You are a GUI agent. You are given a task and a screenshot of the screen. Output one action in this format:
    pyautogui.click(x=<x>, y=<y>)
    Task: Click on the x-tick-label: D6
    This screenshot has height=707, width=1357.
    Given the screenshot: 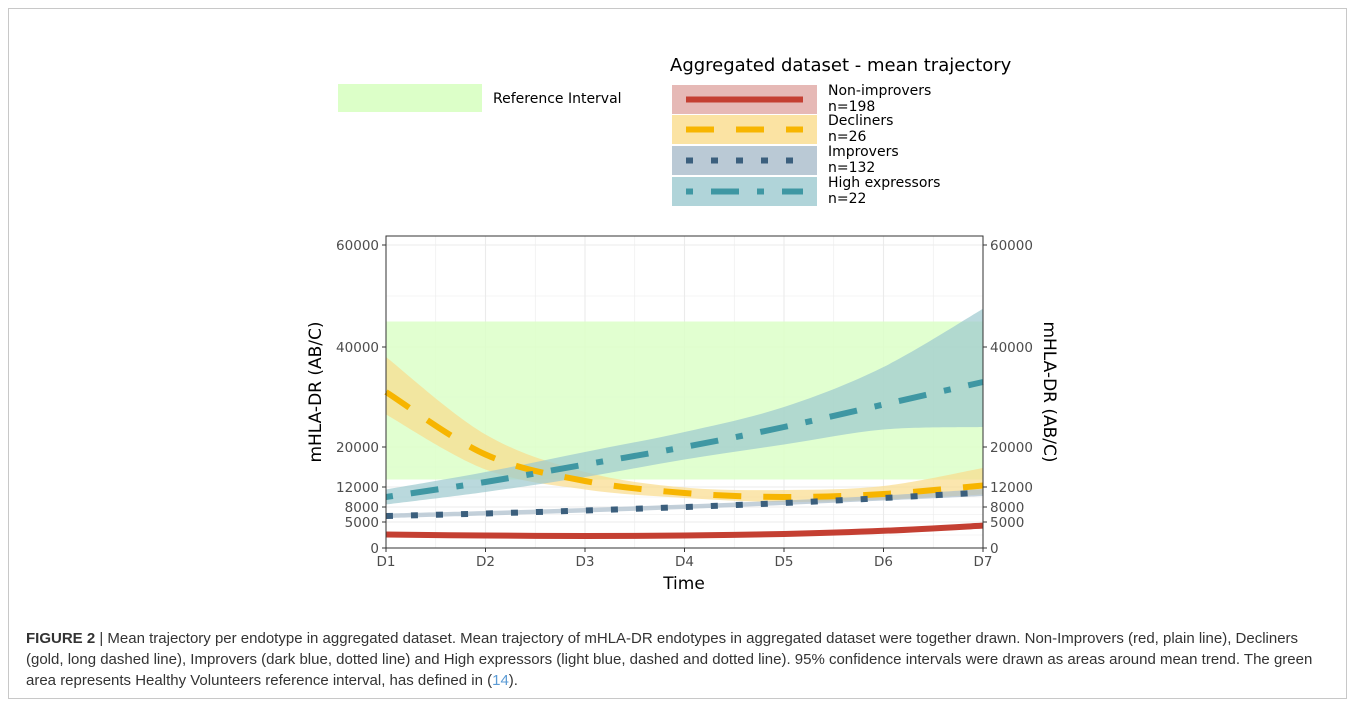 What is the action you would take?
    pyautogui.click(x=883, y=562)
    